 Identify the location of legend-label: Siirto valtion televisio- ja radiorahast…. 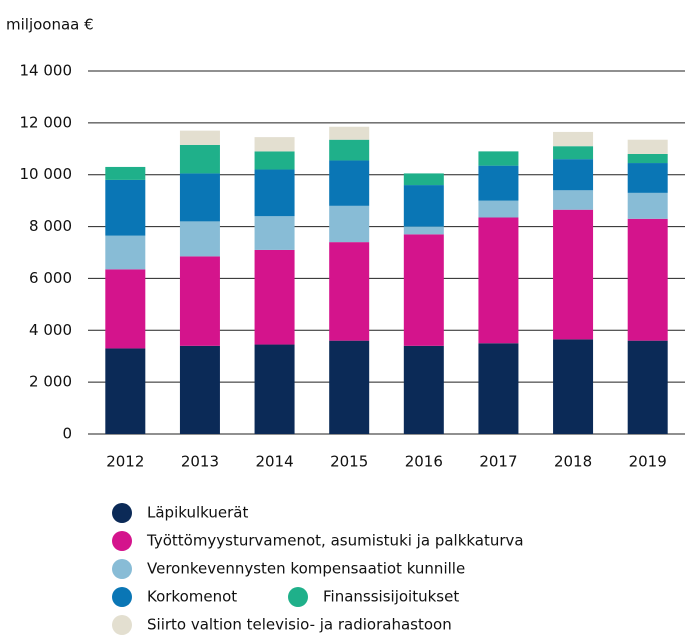
(299, 625).